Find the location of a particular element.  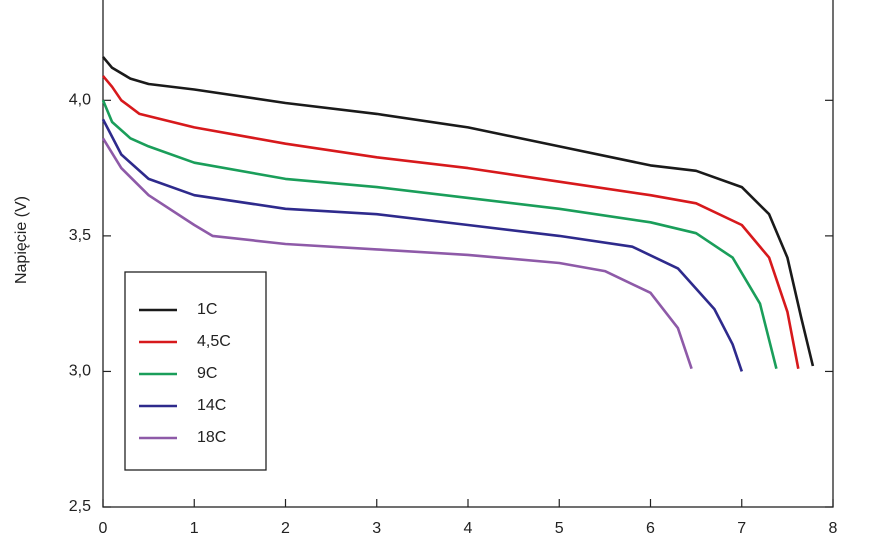

x-tick-label: 2 is located at coordinates (285, 528).